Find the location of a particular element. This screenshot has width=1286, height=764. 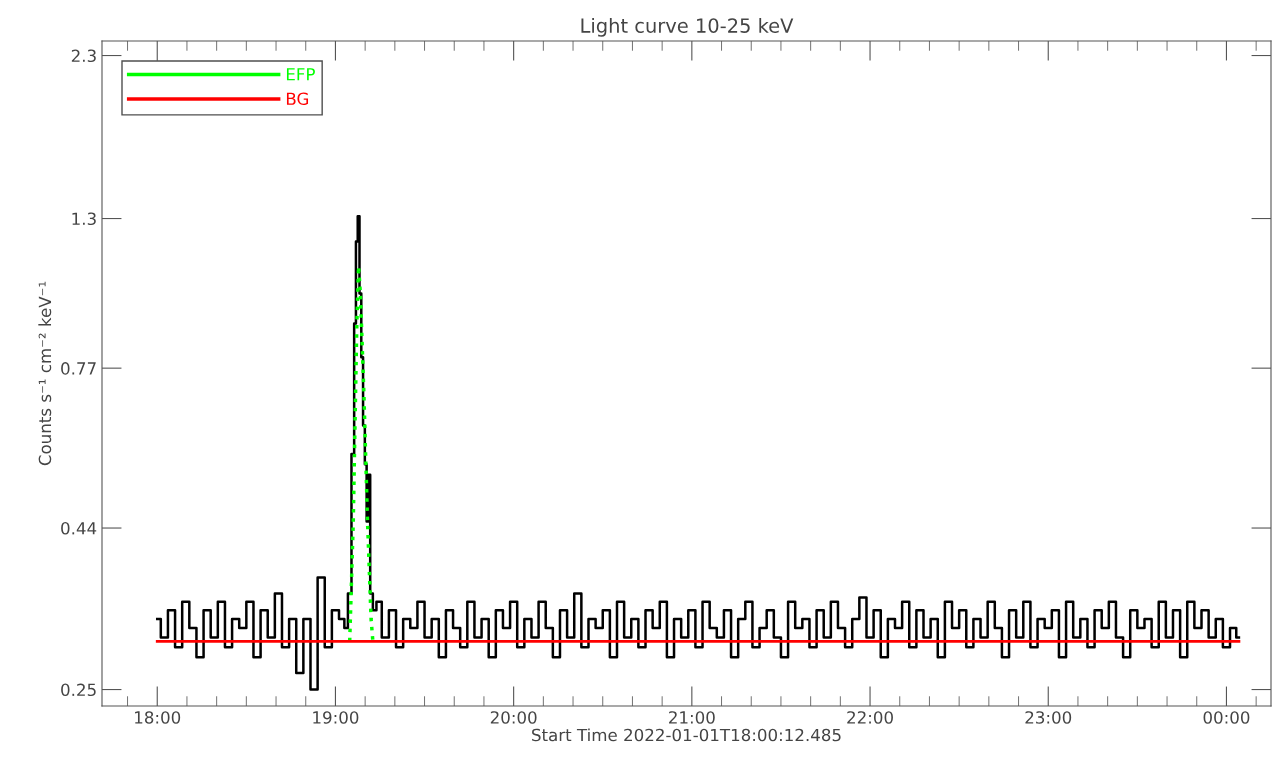

y-tick-label: 1.3 is located at coordinates (84, 219).